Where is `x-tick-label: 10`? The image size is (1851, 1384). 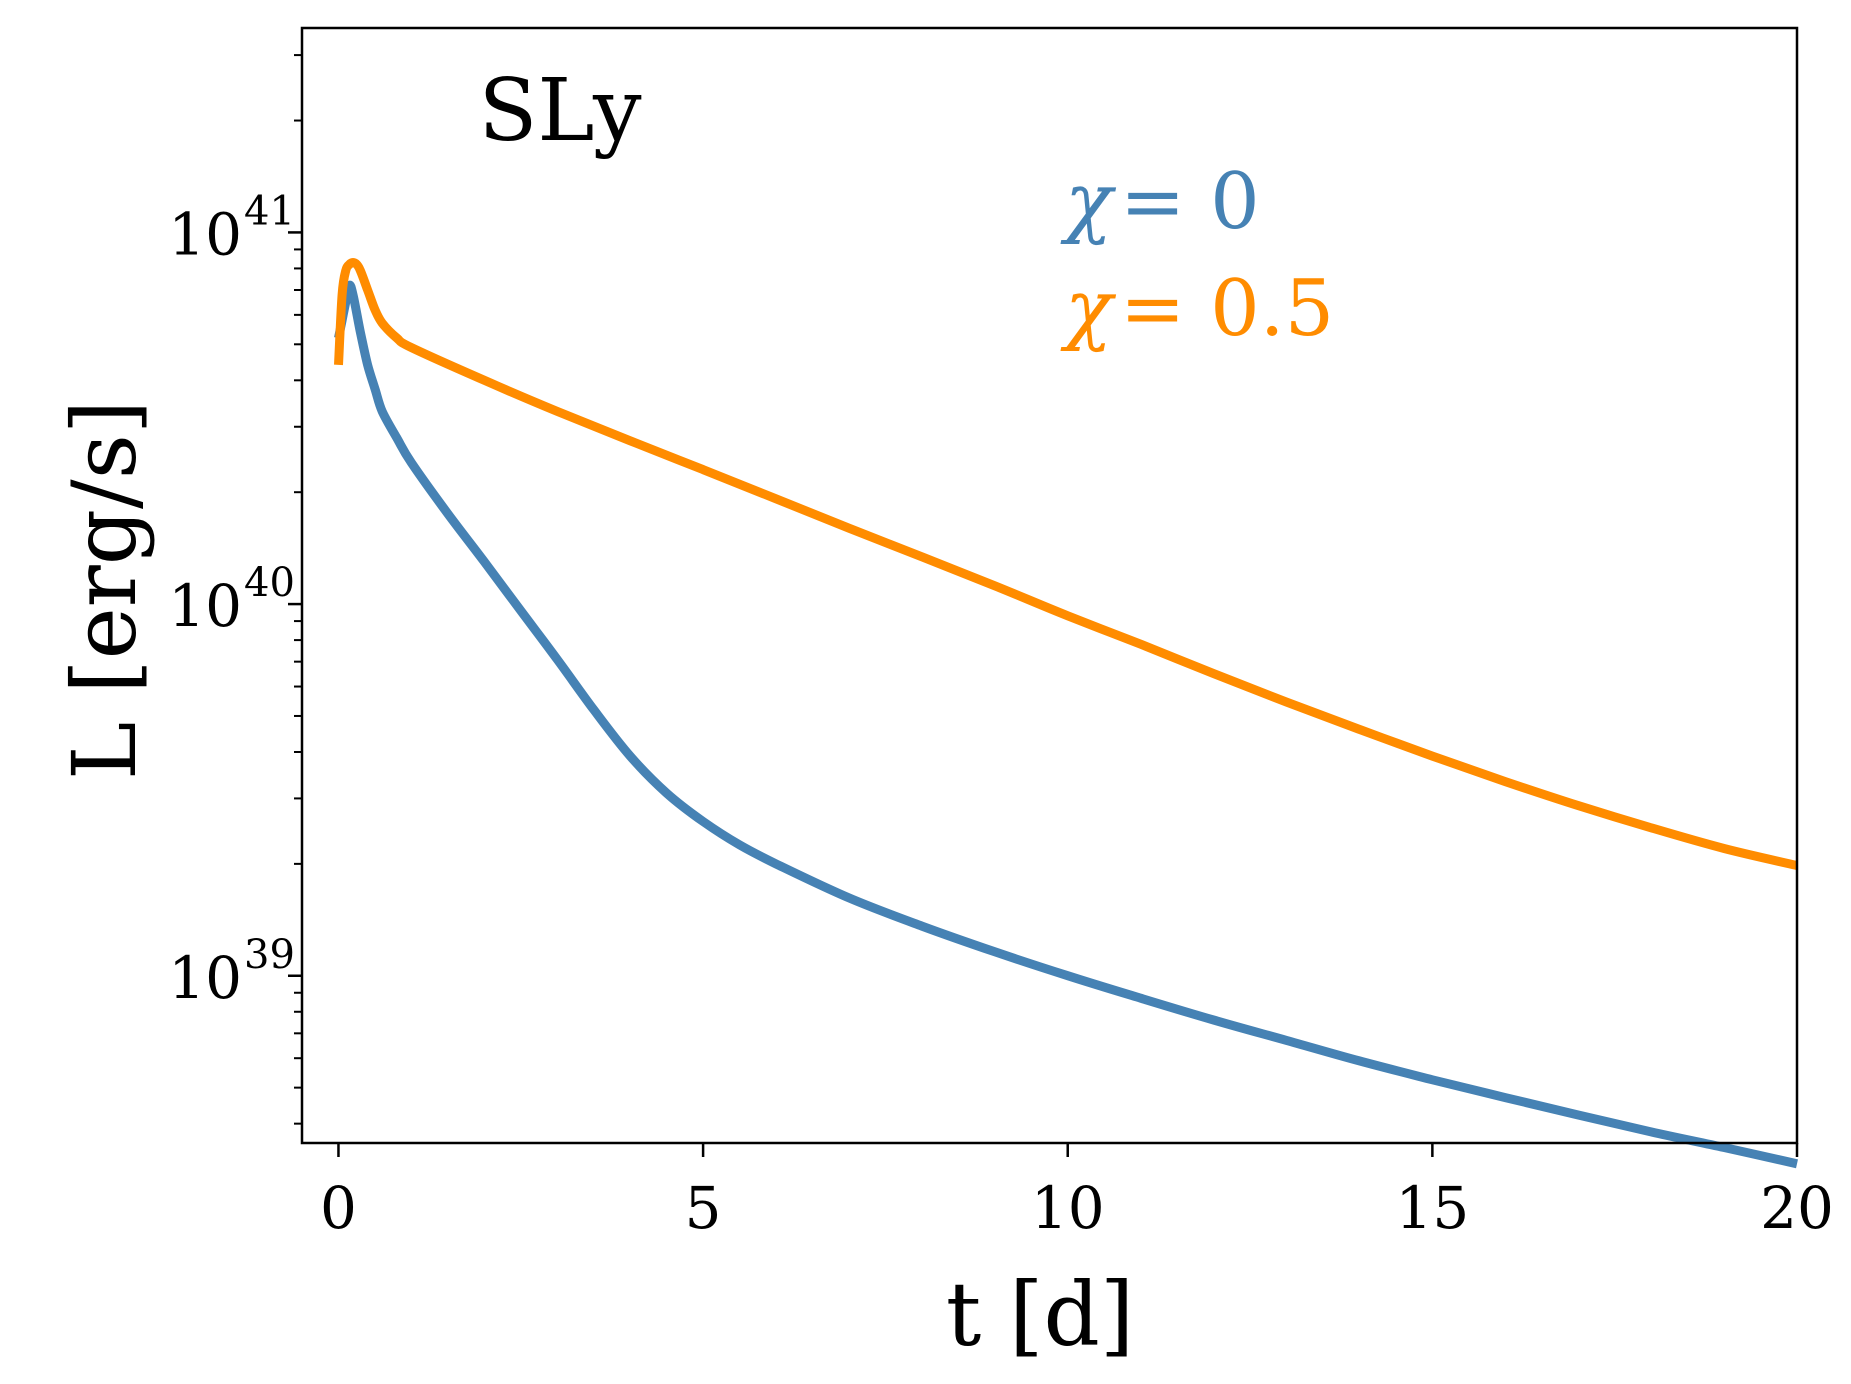
x-tick-label: 10 is located at coordinates (1068, 1208).